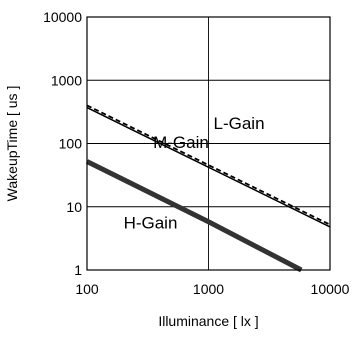 The height and width of the screenshot is (339, 357). I want to click on y-tick-label: 100, so click(71, 144).